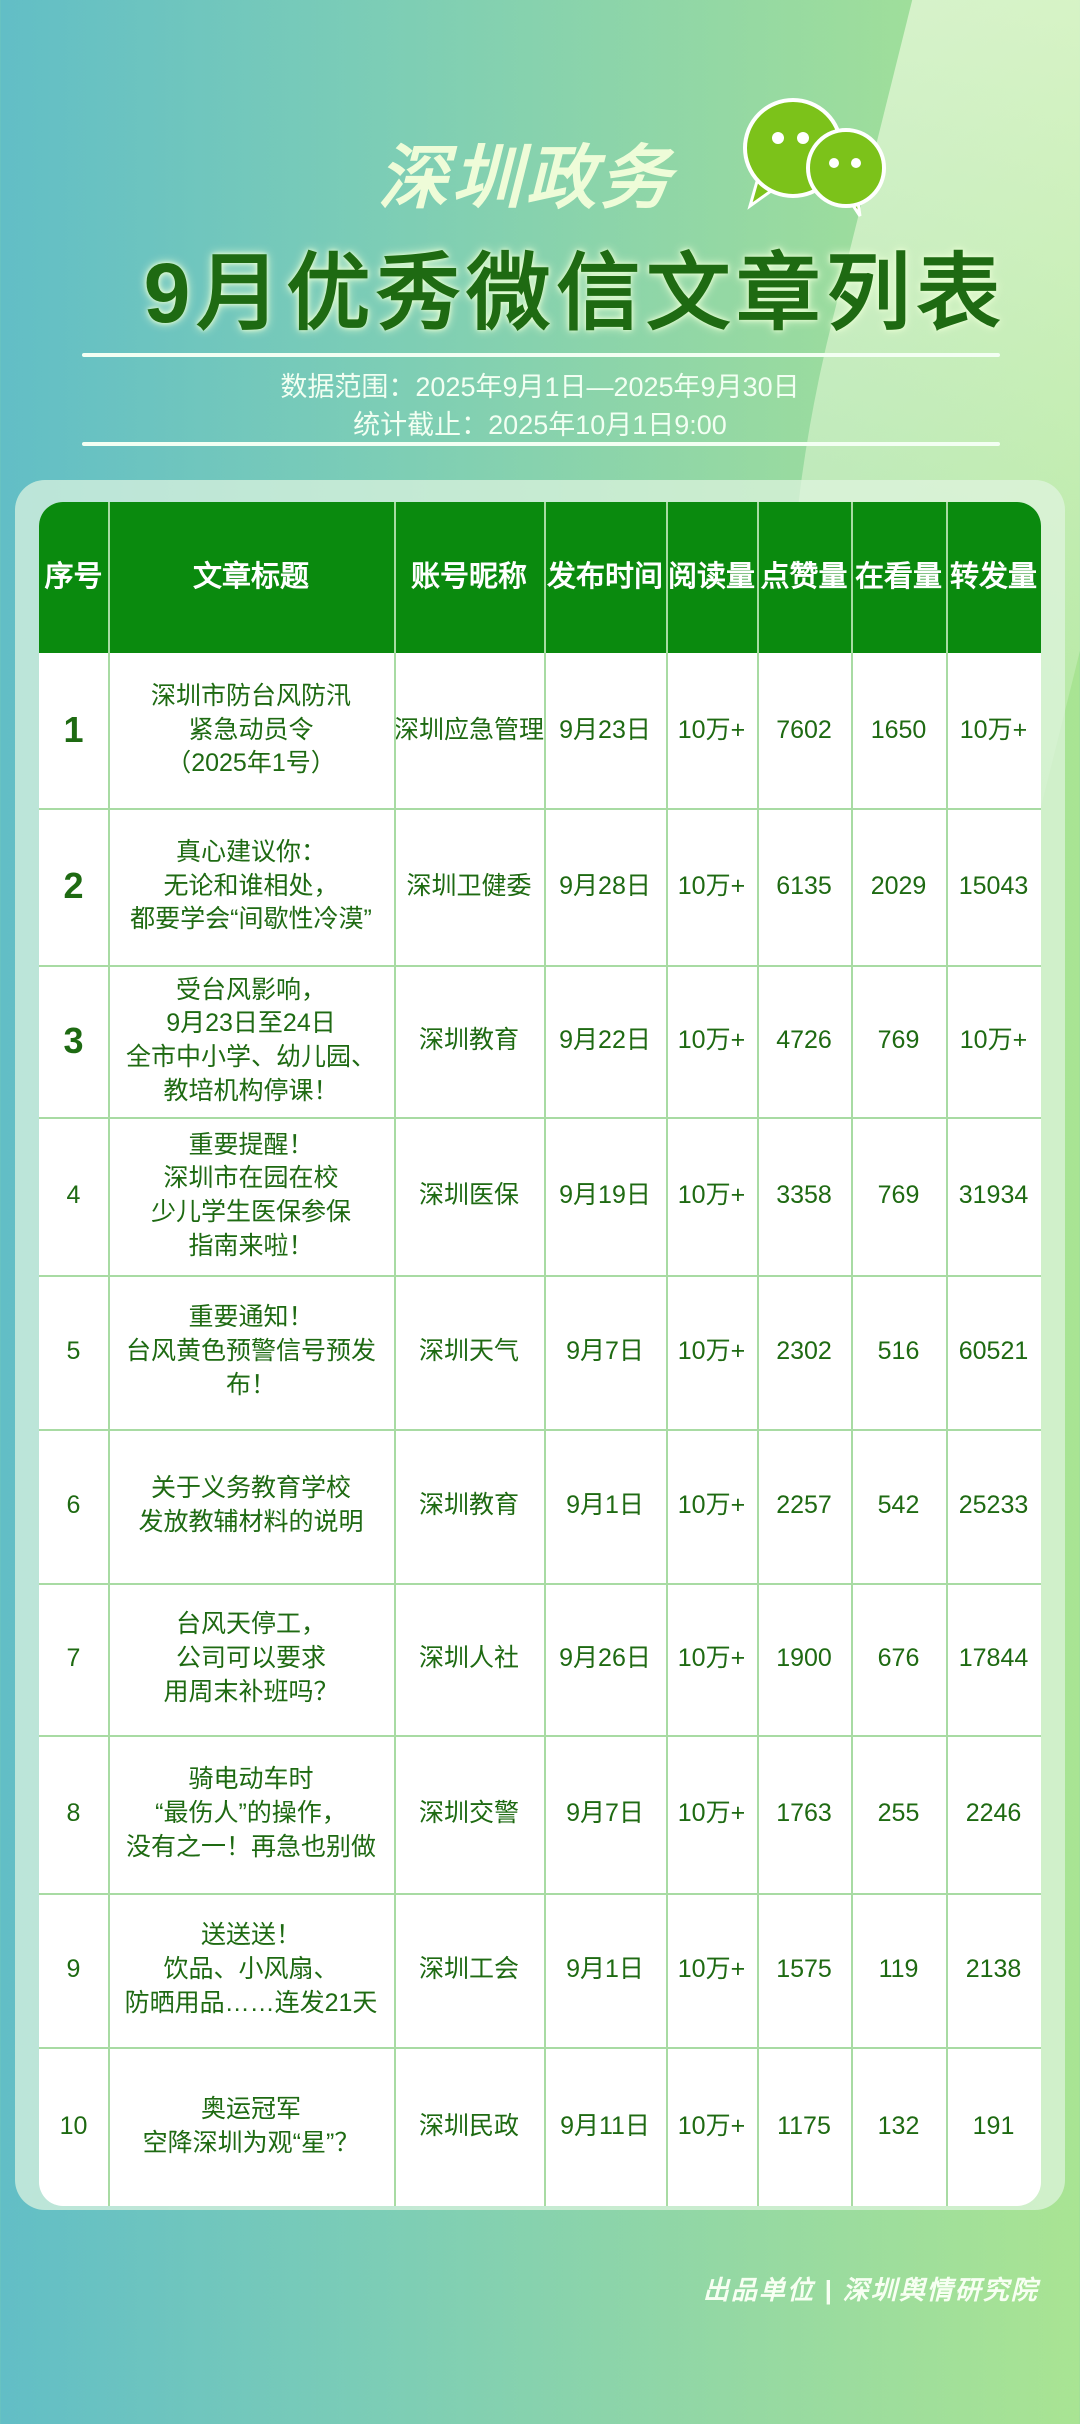 The width and height of the screenshot is (1080, 2424). What do you see at coordinates (898, 1505) in the screenshot?
I see `cell-wows: 542` at bounding box center [898, 1505].